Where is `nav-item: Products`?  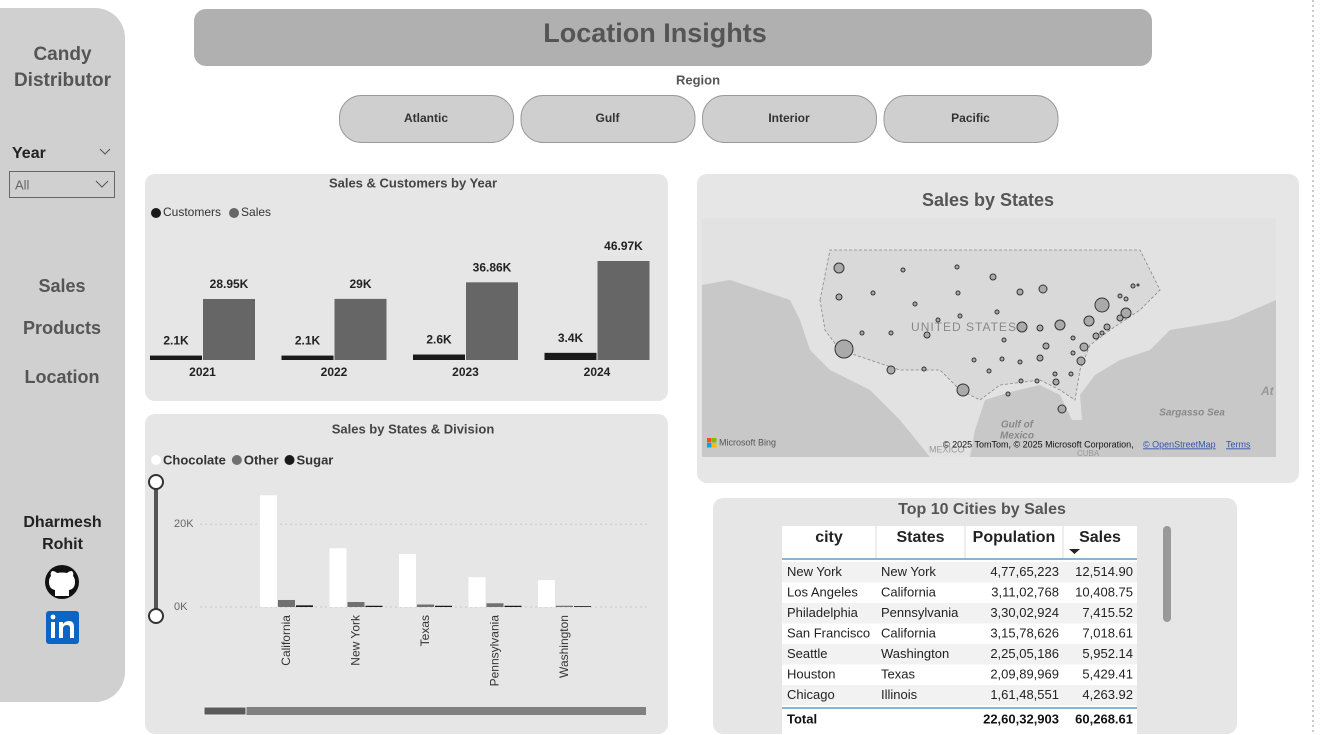
nav-item: Products is located at coordinates (62, 328).